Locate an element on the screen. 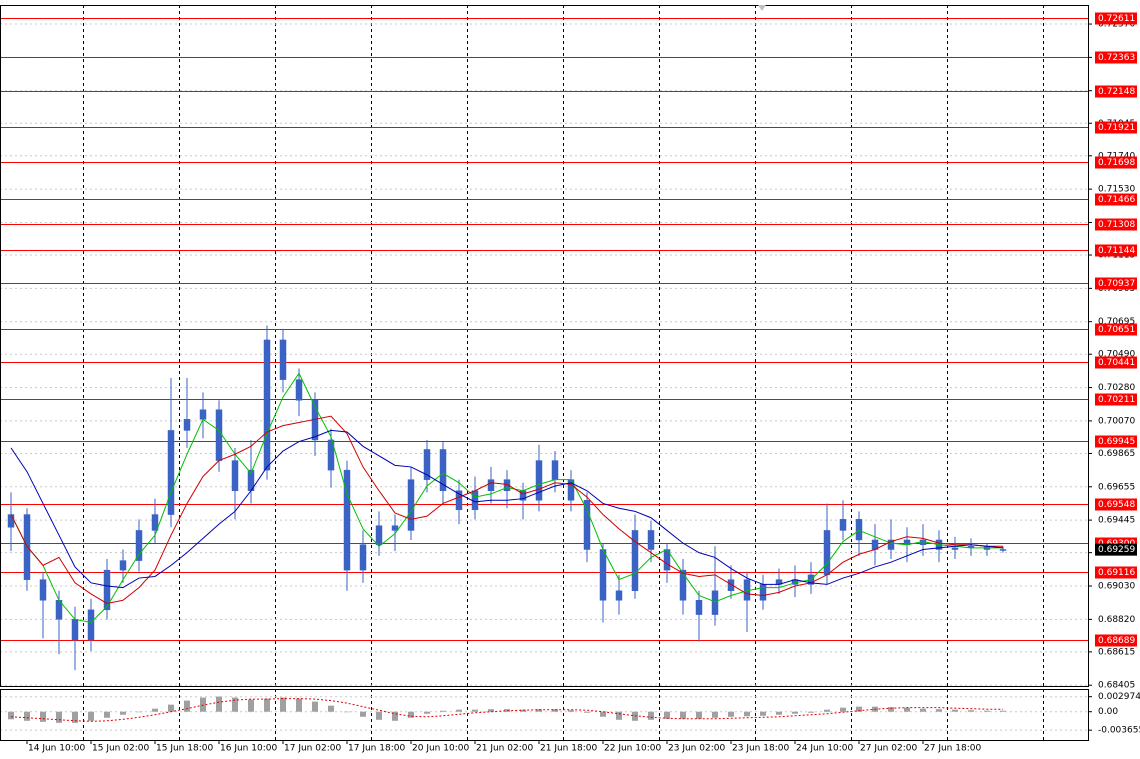  y-tick-label: 0.70695 is located at coordinates (1116, 322).